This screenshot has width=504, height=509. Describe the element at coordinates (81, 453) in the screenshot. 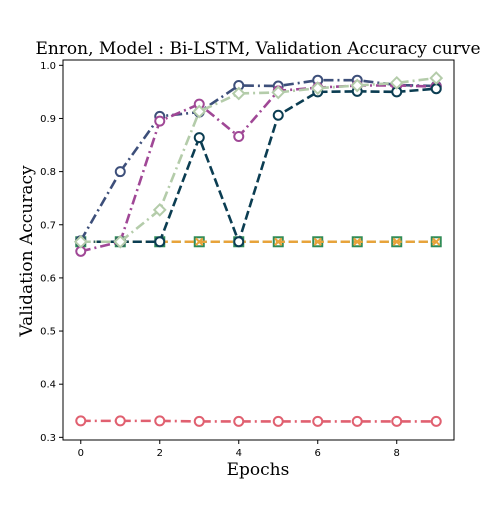

I see `x-tick-label: 0` at that location.